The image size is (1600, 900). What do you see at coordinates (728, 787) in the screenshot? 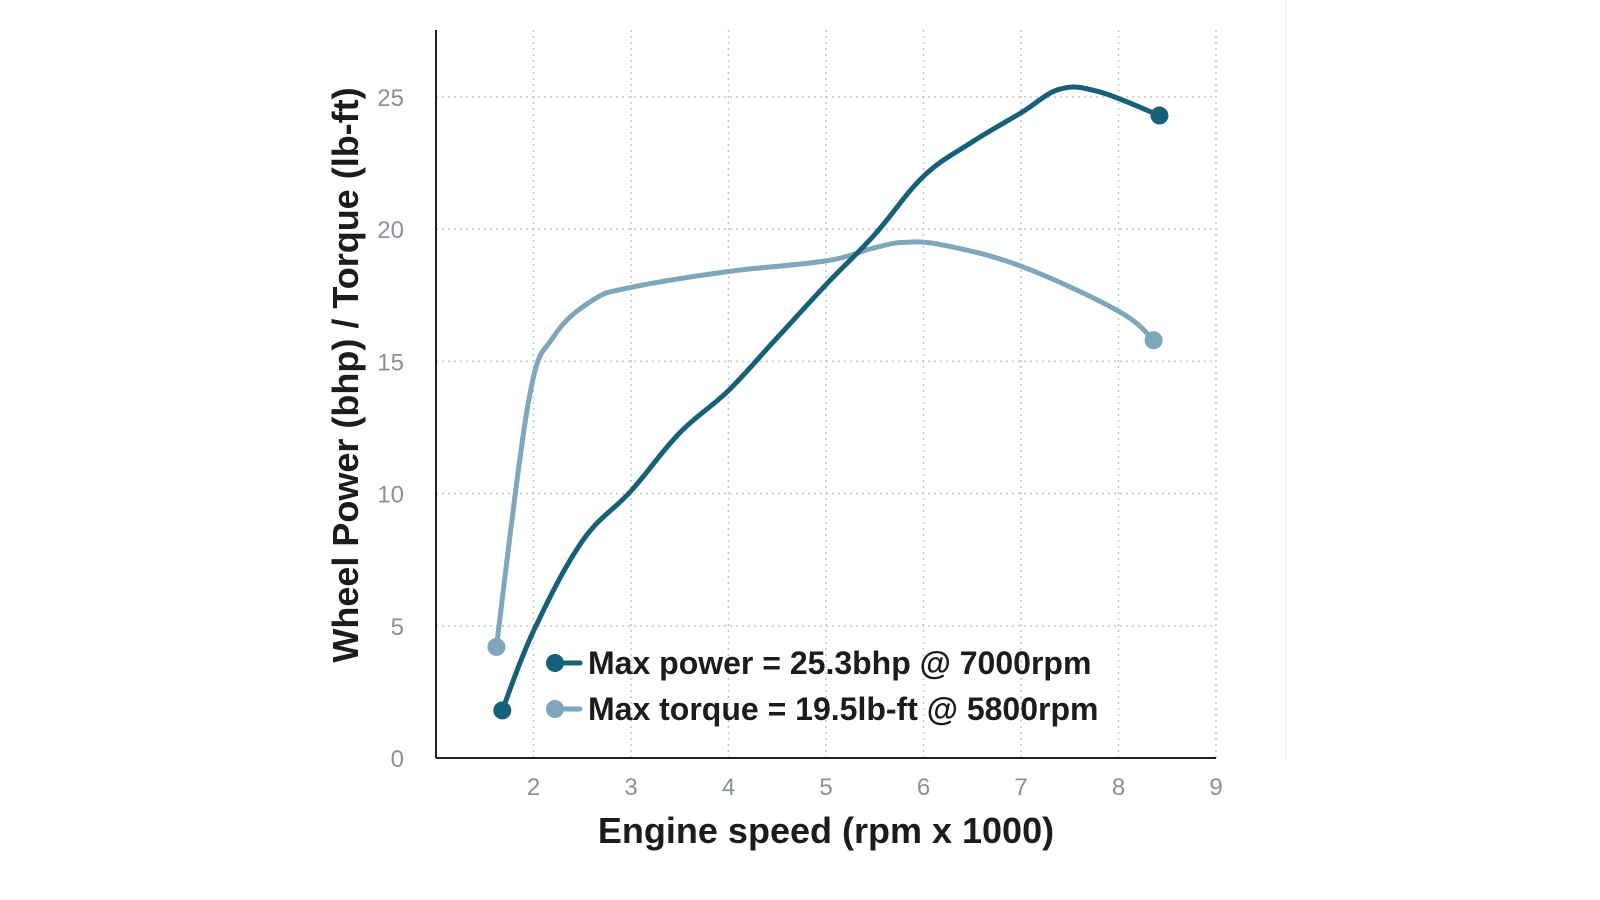
I see `x-tick-label-4: 4` at bounding box center [728, 787].